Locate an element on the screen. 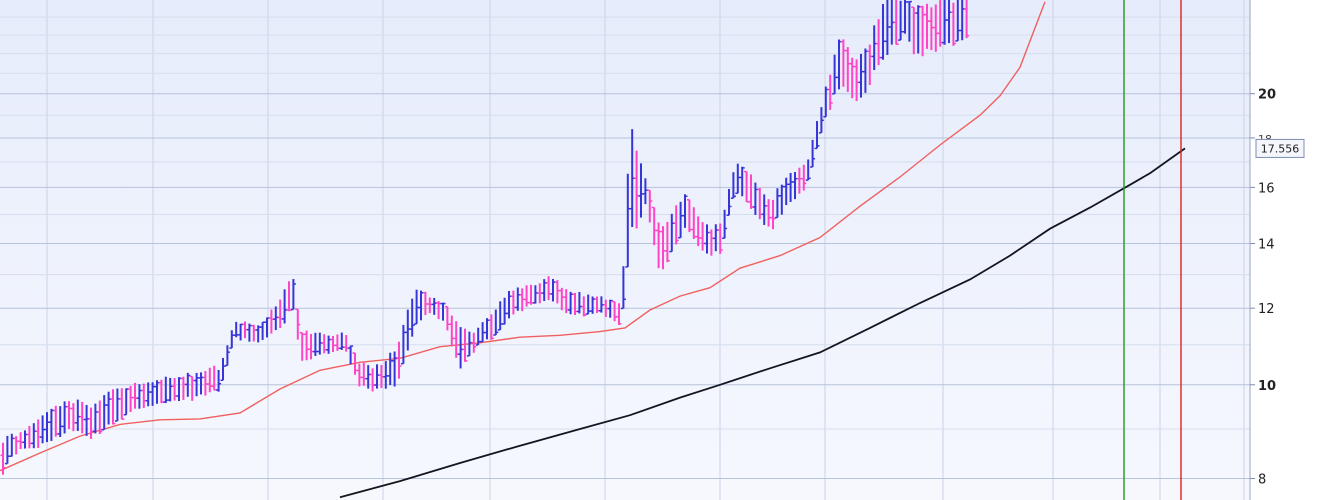 The image size is (1320, 500). y-tick-label: 16 is located at coordinates (1266, 188).